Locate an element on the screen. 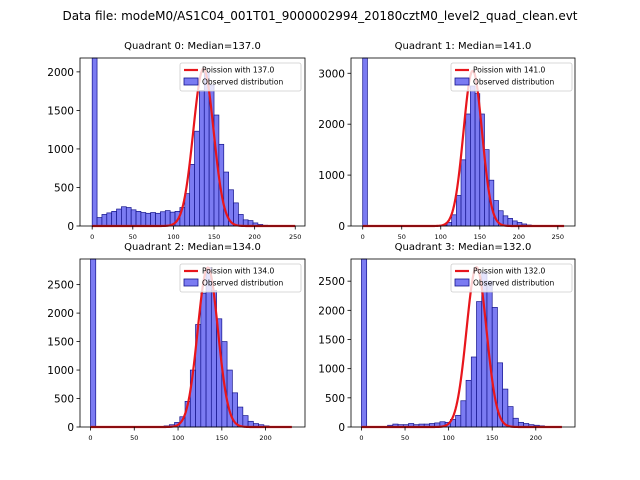  y-tick-label: 3000 is located at coordinates (331, 74).